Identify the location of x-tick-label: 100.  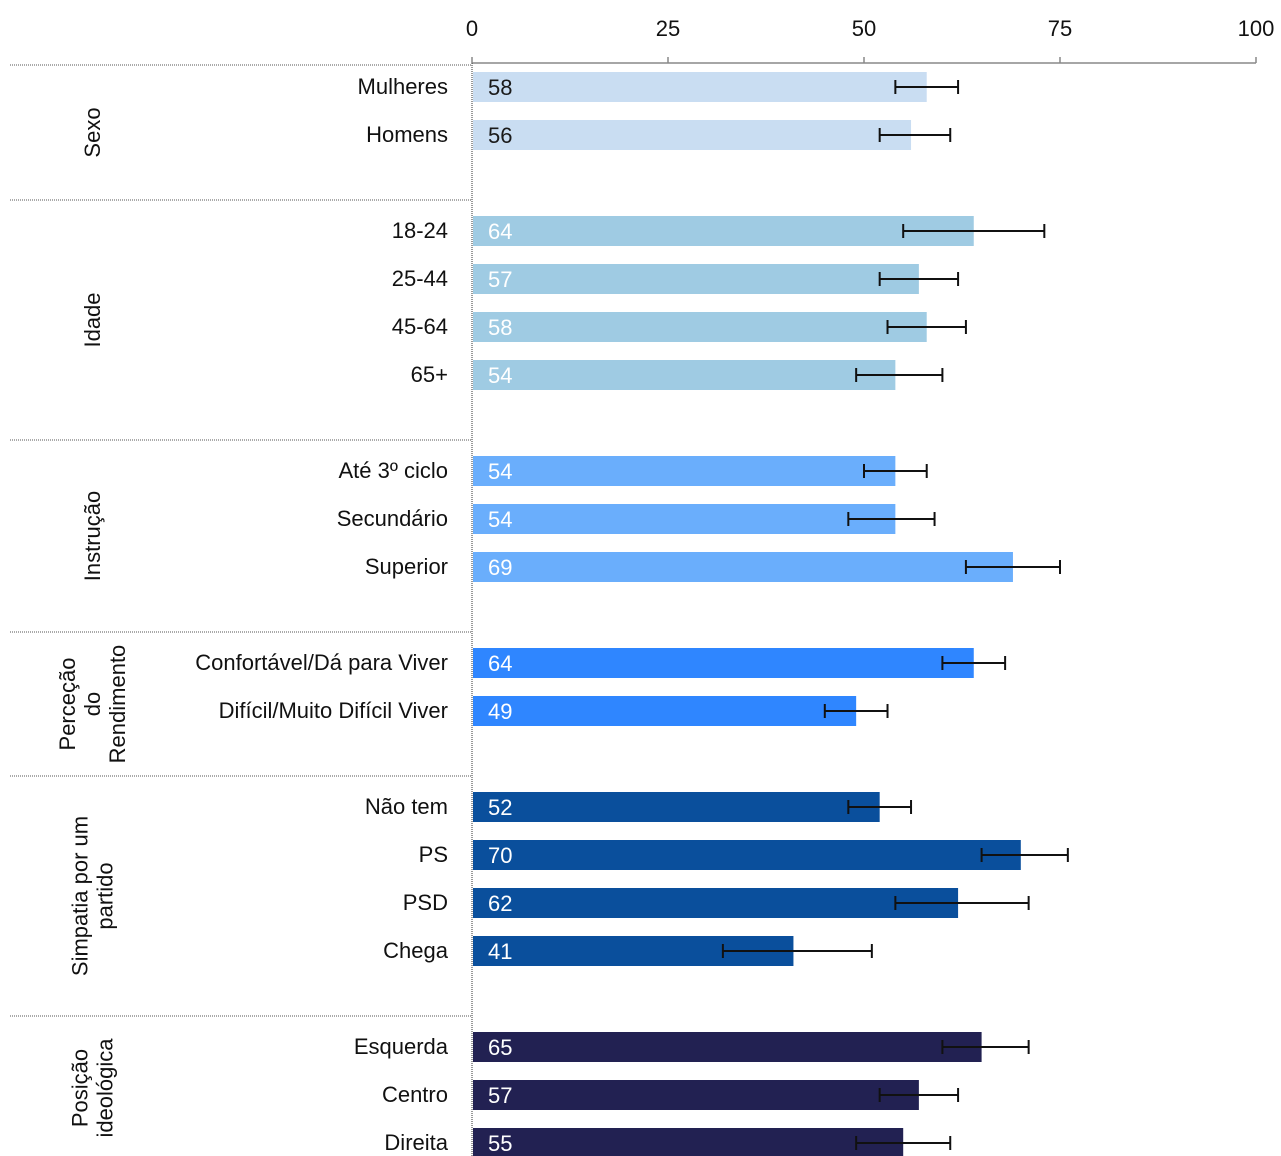
(1256, 28).